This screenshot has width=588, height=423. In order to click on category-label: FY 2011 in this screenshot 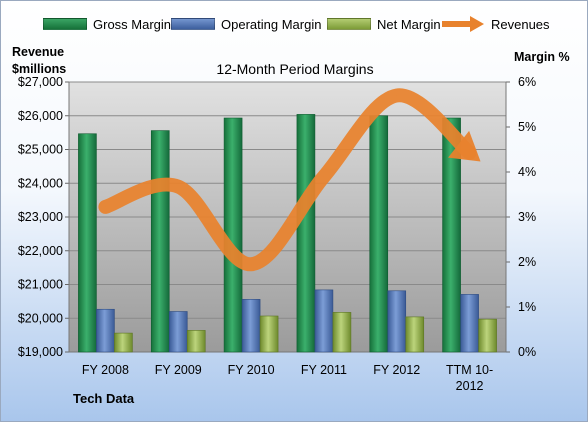, I will do `click(324, 370)`.